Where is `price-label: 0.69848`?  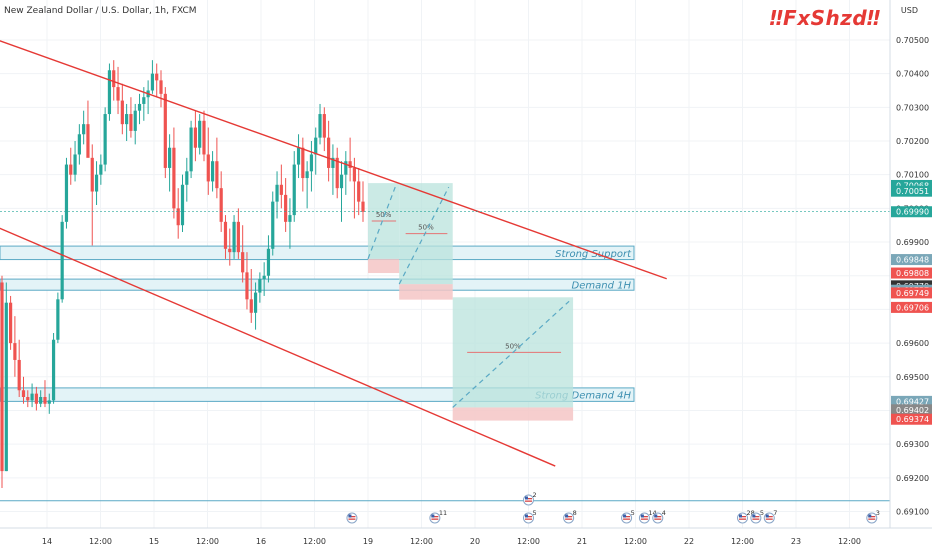 price-label: 0.69848 is located at coordinates (912, 260).